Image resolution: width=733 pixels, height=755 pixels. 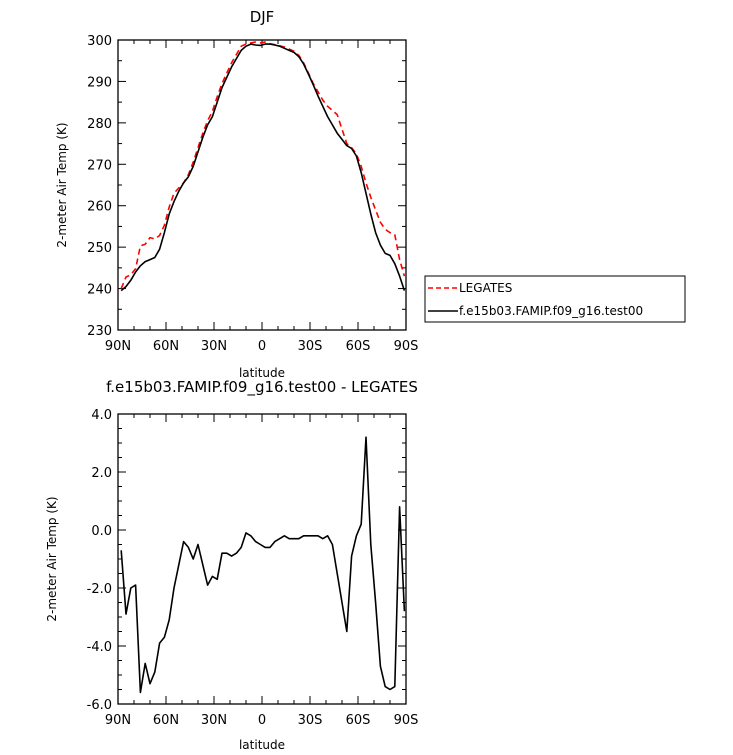 I want to click on y-tick-label: 4.0, so click(x=101, y=415).